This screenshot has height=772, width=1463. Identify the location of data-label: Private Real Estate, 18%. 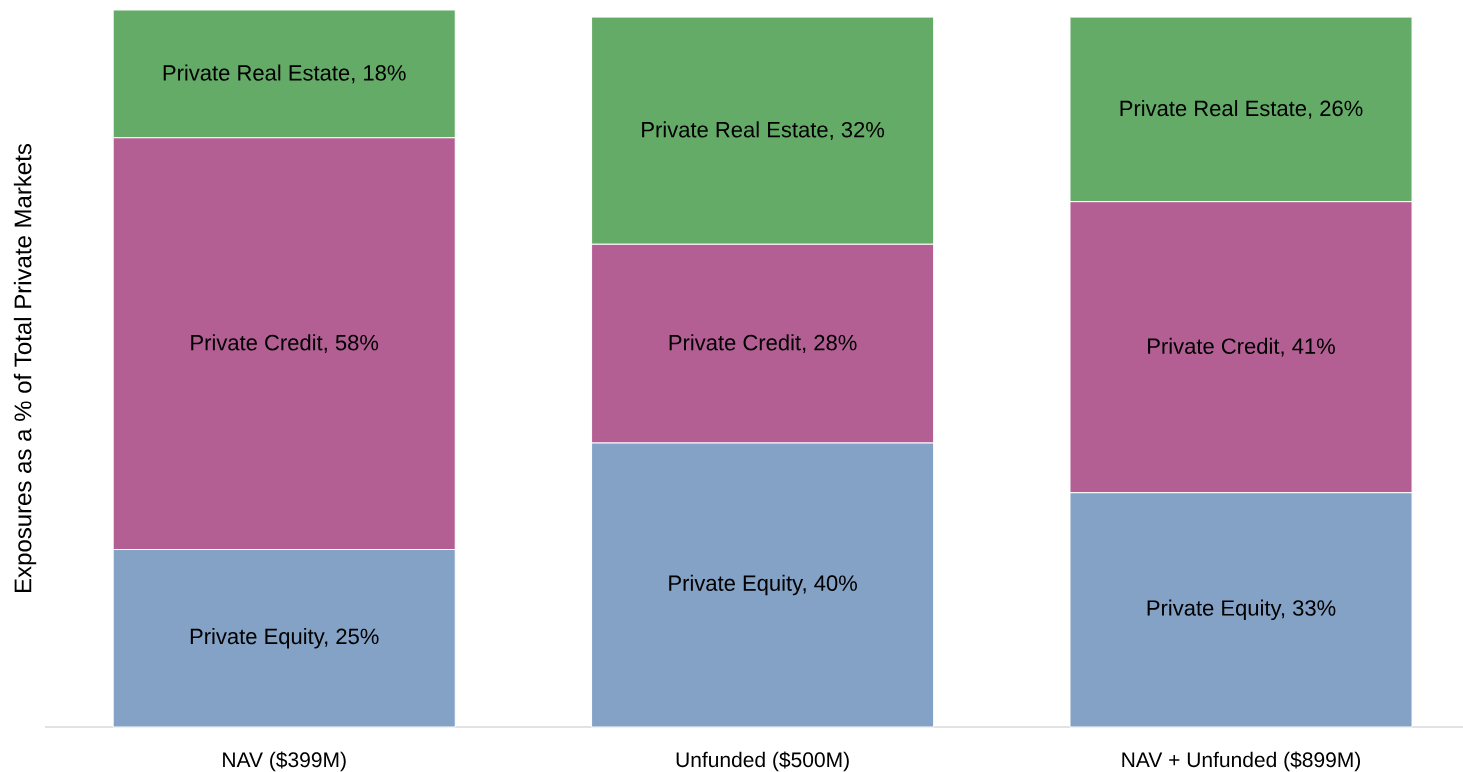
(284, 74).